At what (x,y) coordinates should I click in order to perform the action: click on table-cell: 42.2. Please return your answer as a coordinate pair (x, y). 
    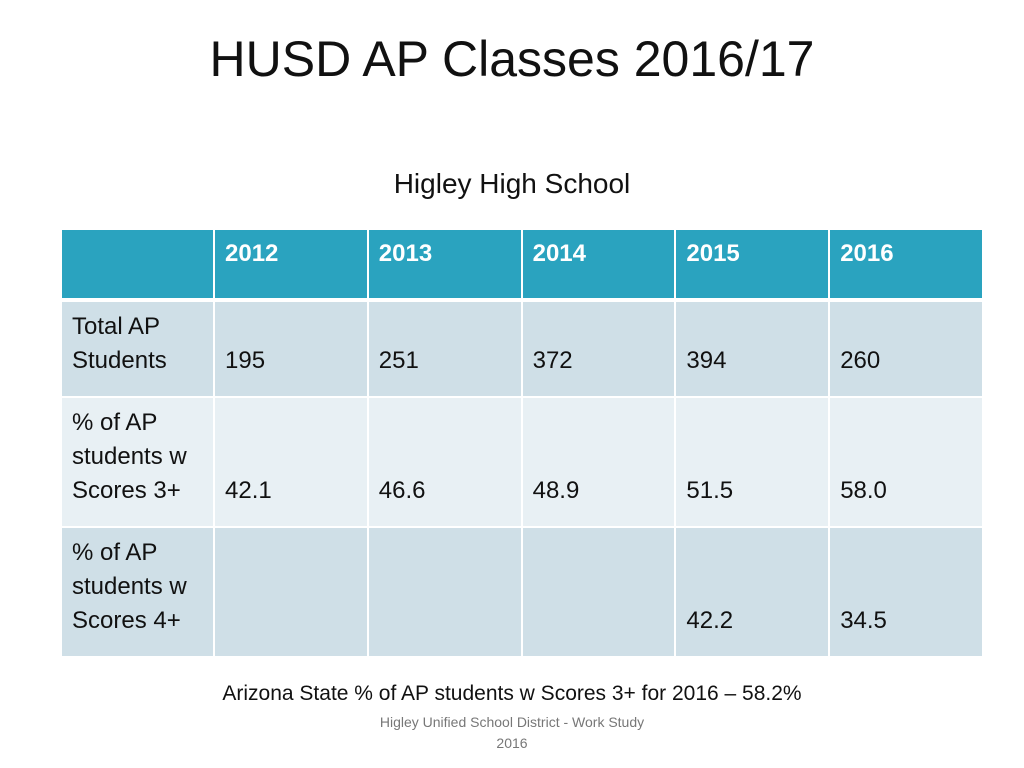
    Looking at the image, I should click on (752, 592).